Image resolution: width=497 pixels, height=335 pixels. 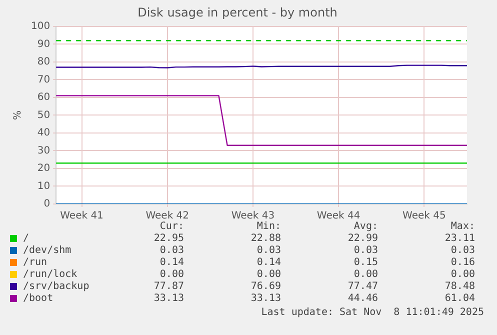 What do you see at coordinates (168, 287) in the screenshot?
I see `text: 77.87` at bounding box center [168, 287].